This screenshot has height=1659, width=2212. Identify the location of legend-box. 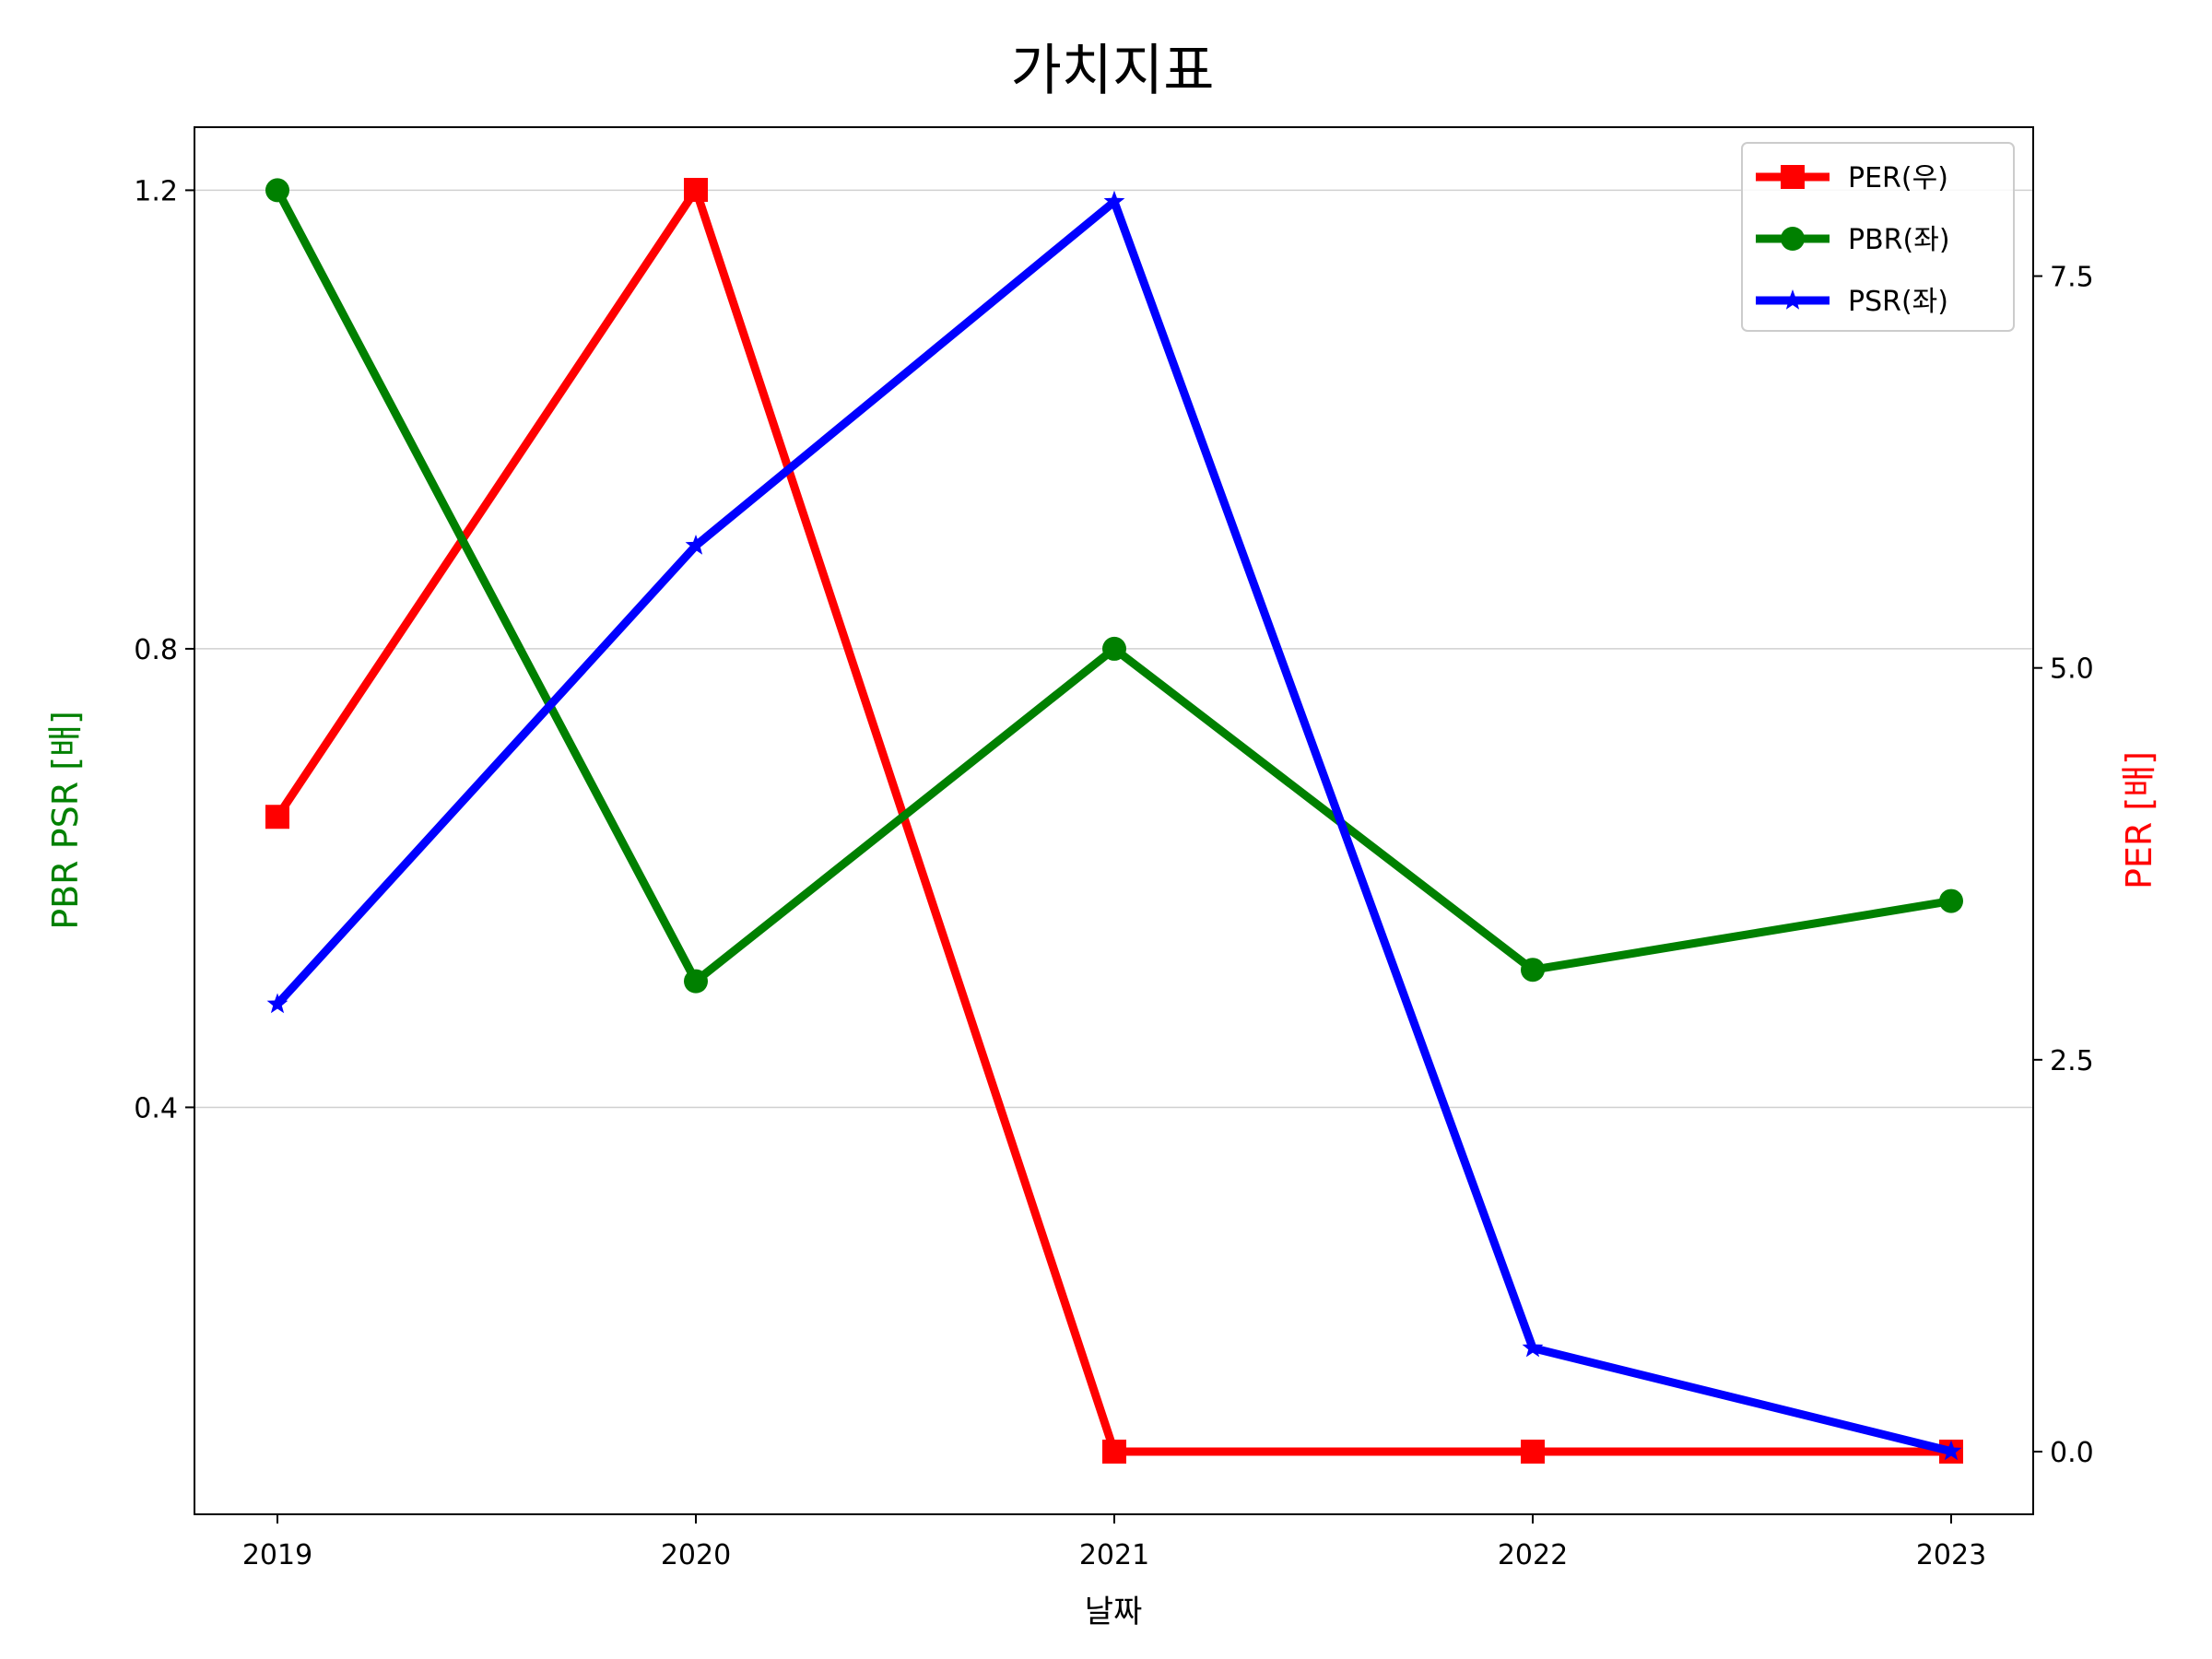
(1878, 237).